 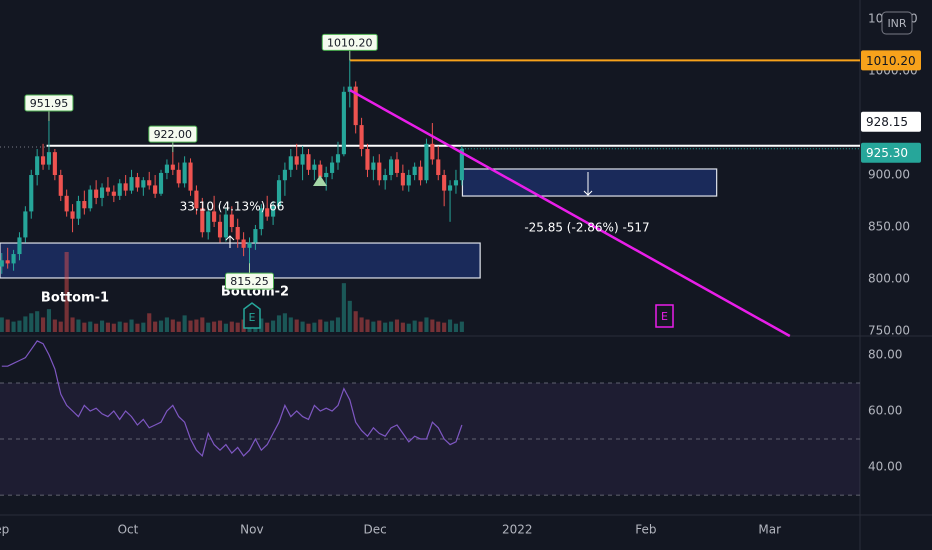 I want to click on measure-label: -25.85 (-2.86%) -517, so click(x=586, y=228).